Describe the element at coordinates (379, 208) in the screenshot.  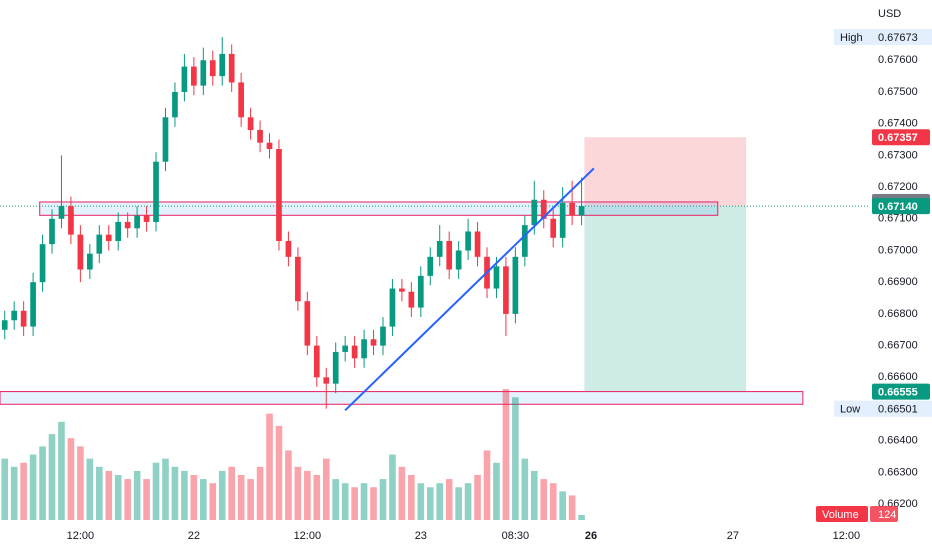
I see `zone` at that location.